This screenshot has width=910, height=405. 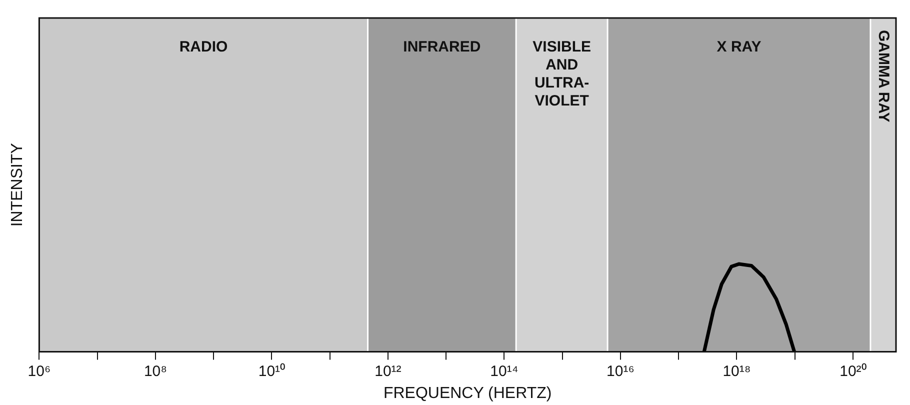 What do you see at coordinates (467, 393) in the screenshot?
I see `x-axis-title: FREQUENCY (HERTZ)` at bounding box center [467, 393].